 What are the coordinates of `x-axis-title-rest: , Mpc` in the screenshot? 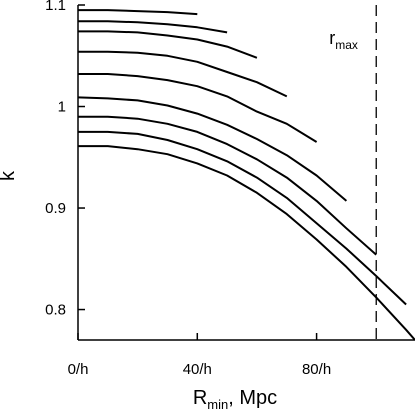 It's located at (252, 398).